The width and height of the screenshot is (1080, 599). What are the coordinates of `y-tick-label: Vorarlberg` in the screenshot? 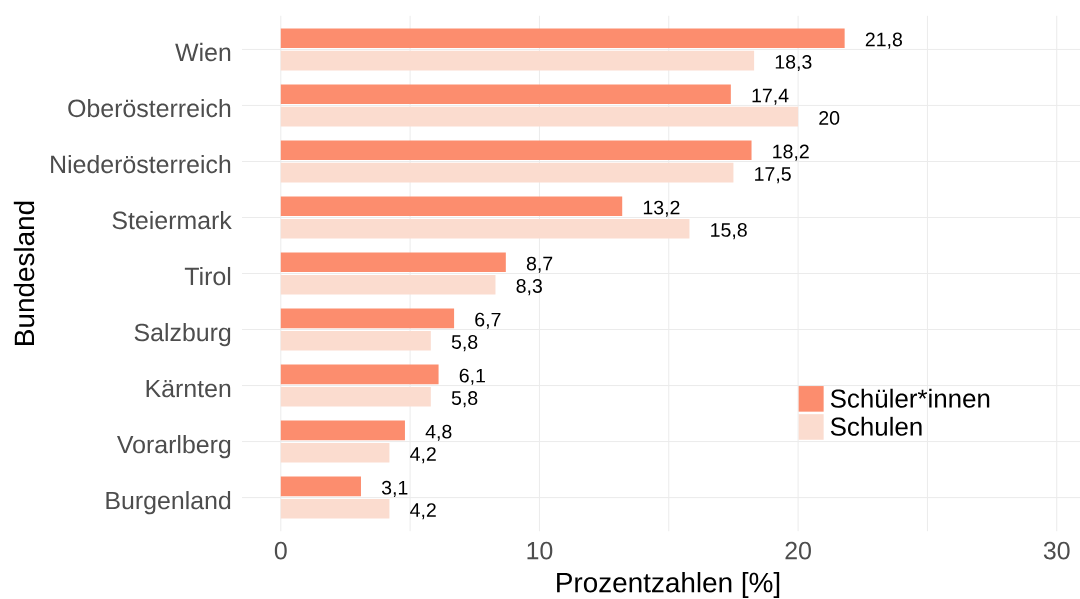 It's located at (174, 447).